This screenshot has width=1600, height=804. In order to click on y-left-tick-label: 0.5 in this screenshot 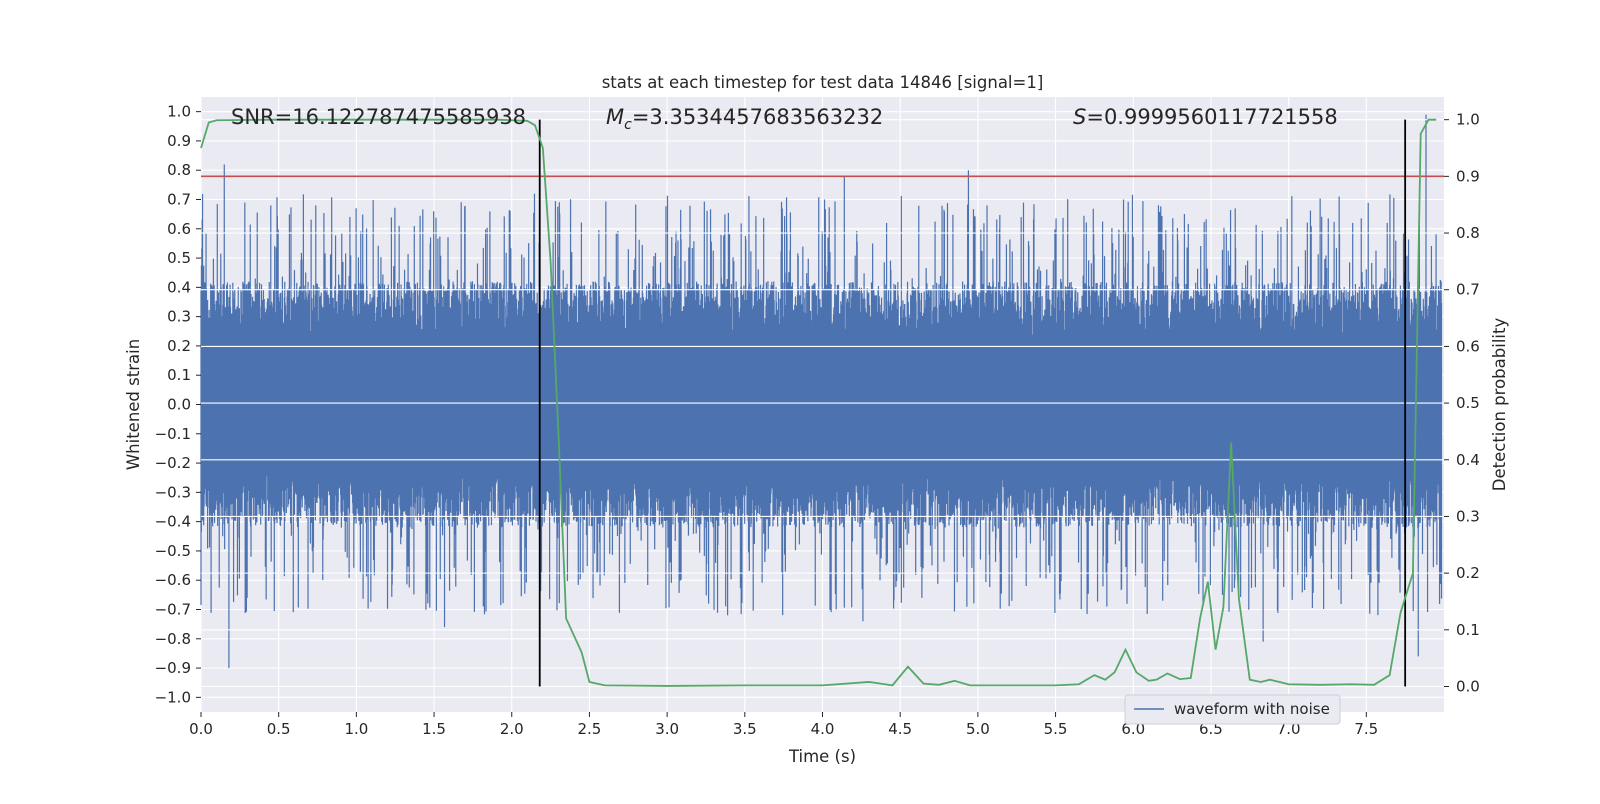, I will do `click(179, 258)`.